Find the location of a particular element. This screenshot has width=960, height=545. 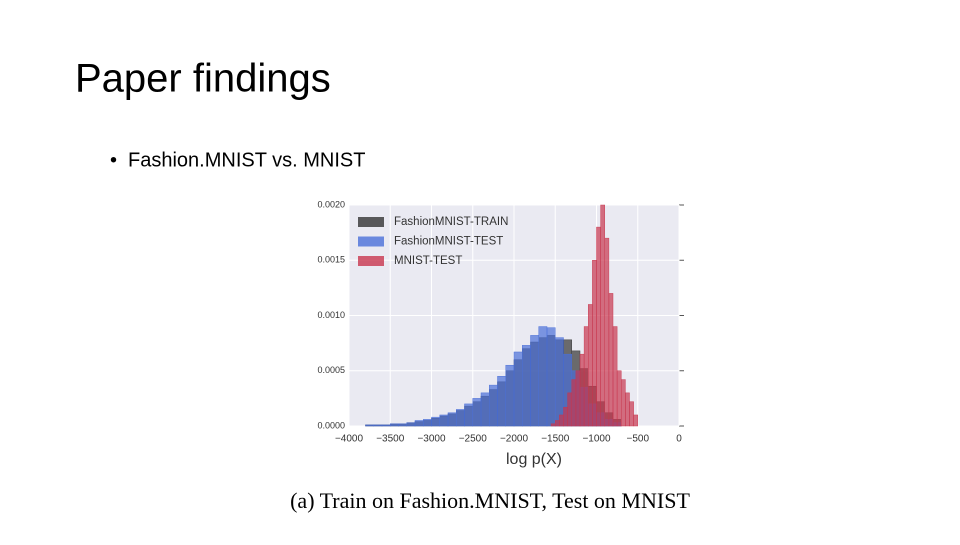

y-tick-label: 0.0010 is located at coordinates (331, 315).